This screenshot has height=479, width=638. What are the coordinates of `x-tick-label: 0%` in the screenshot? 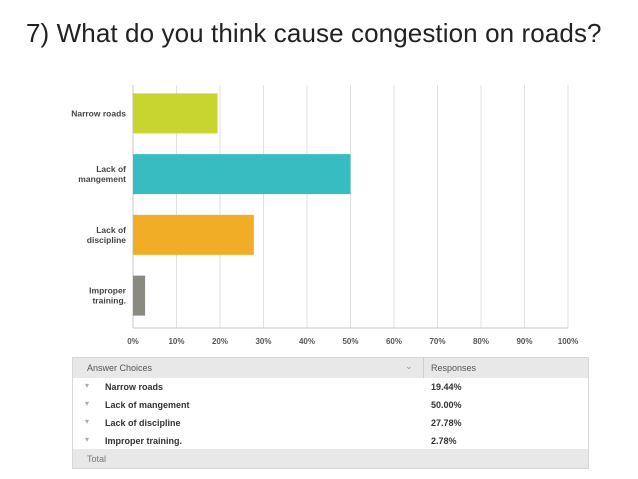 It's located at (133, 341).